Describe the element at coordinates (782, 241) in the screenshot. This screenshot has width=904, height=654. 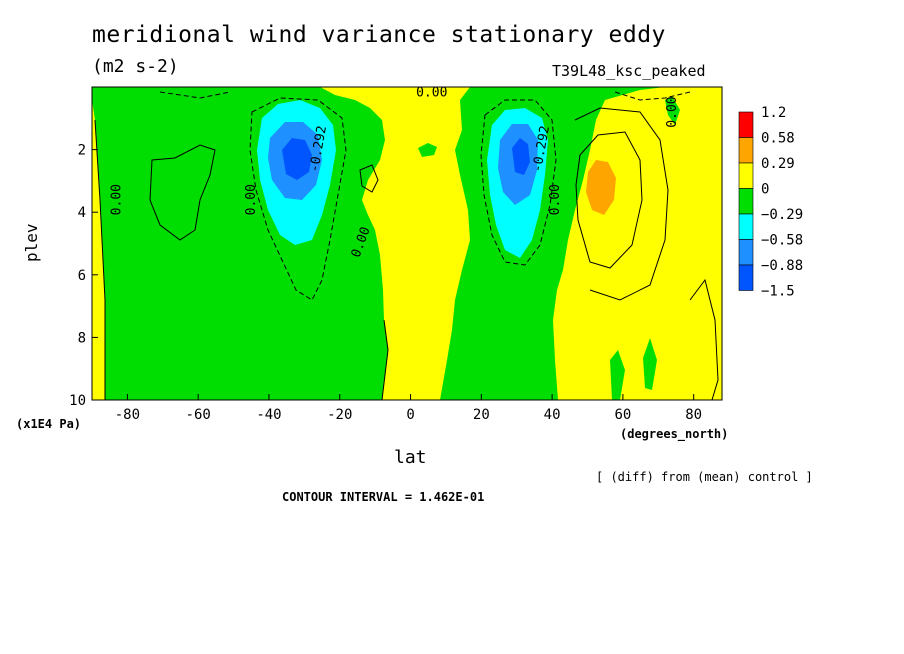
I see `colorbar-label: −0.58` at that location.